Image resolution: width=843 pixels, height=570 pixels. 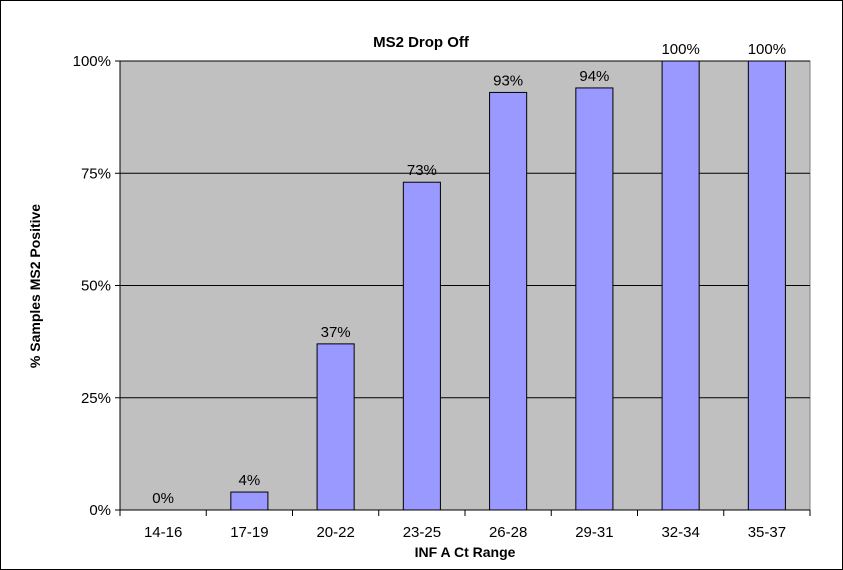 I want to click on data-label-35-37: 100%, so click(x=767, y=49).